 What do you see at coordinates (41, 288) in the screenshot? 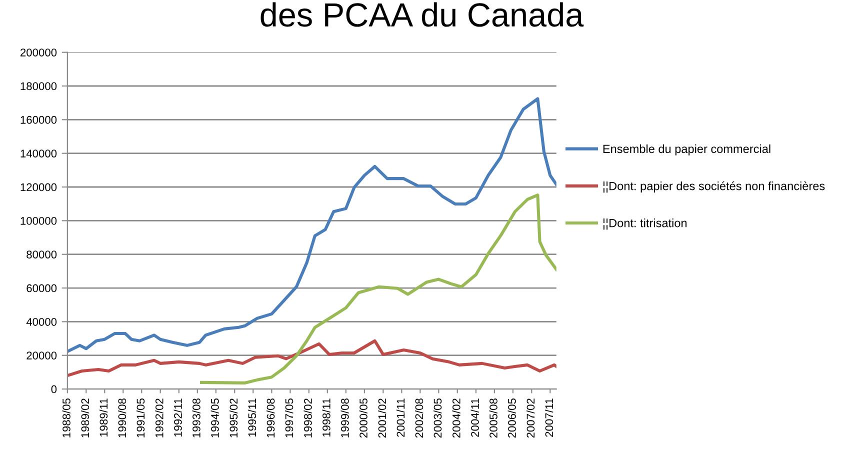
I see `y-tick-label: 60000` at bounding box center [41, 288].